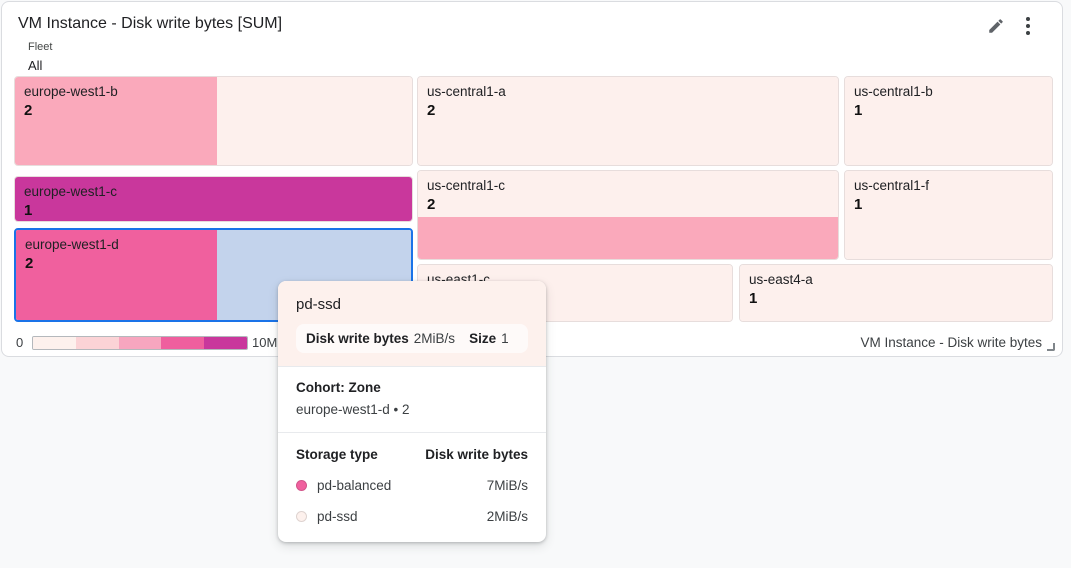 The width and height of the screenshot is (1071, 568). I want to click on treemap-cell-us-central1-f: us-central1-f 1, so click(948, 215).